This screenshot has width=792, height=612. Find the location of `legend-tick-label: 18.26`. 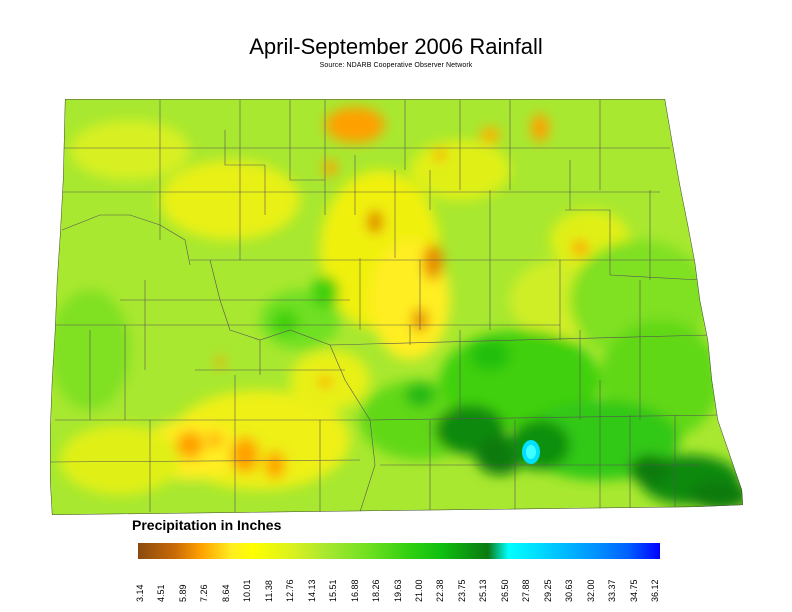

legend-tick-label: 18.26 is located at coordinates (376, 590).